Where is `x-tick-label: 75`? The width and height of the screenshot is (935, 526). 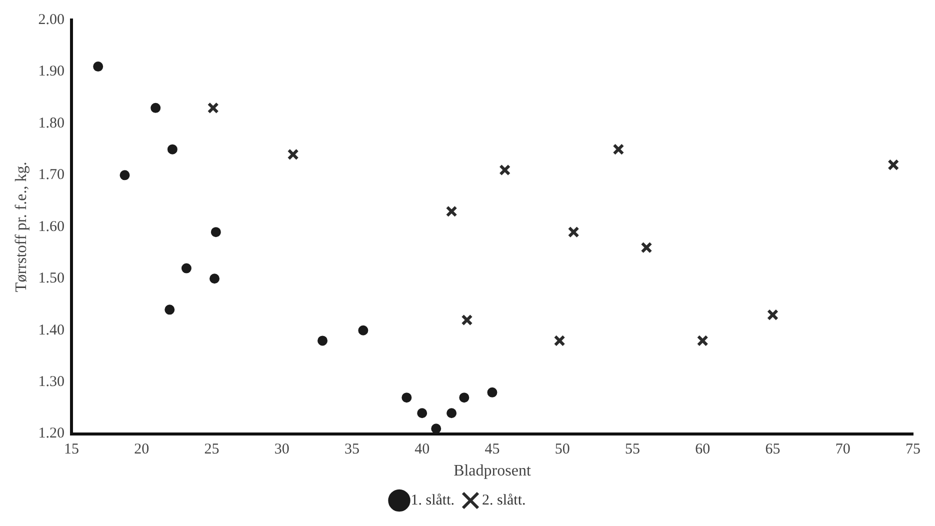 x-tick-label: 75 is located at coordinates (913, 450).